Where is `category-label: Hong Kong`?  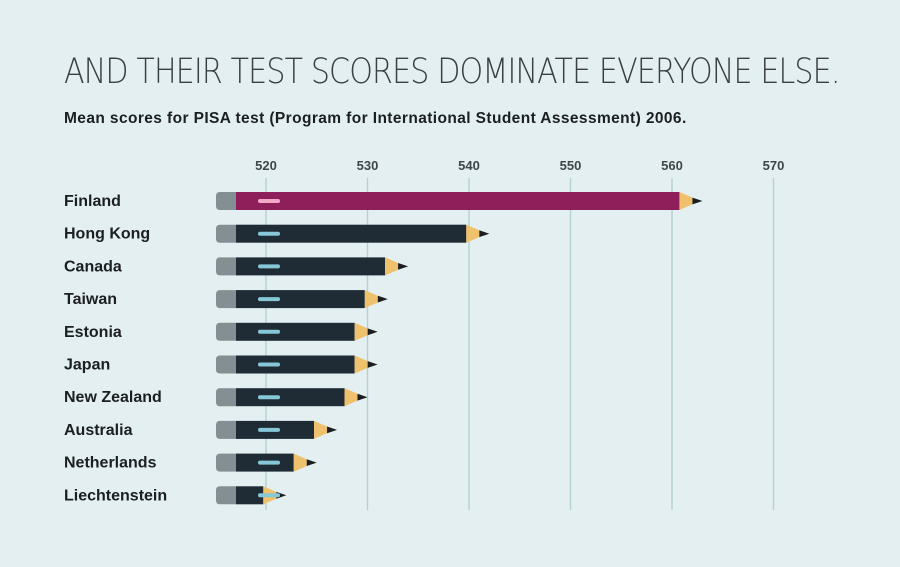
category-label: Hong Kong is located at coordinates (107, 234).